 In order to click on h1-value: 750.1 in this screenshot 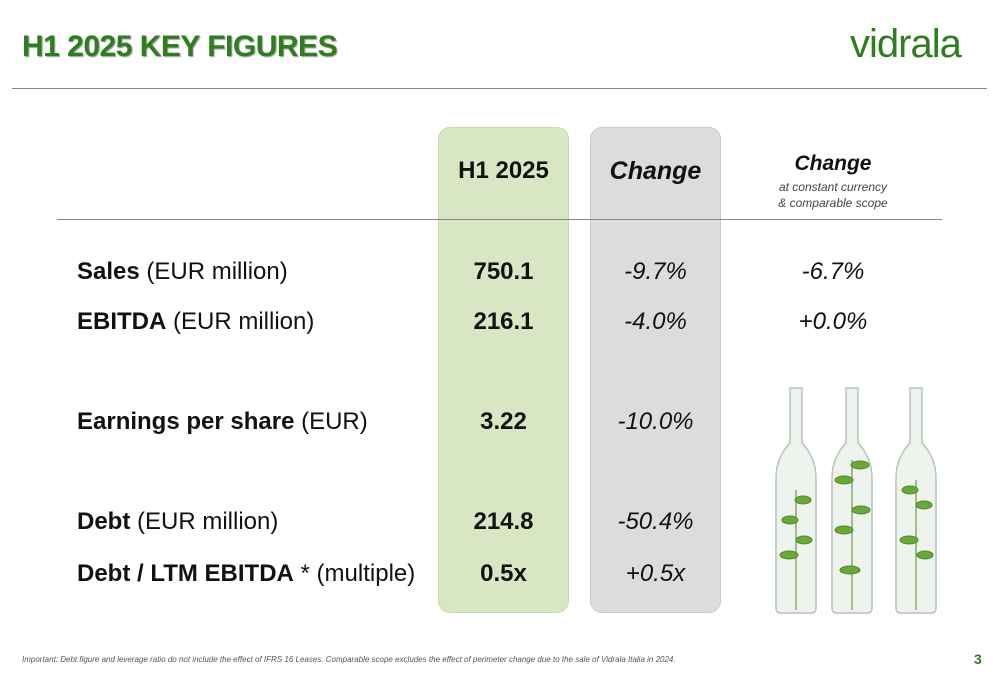, I will do `click(503, 271)`.